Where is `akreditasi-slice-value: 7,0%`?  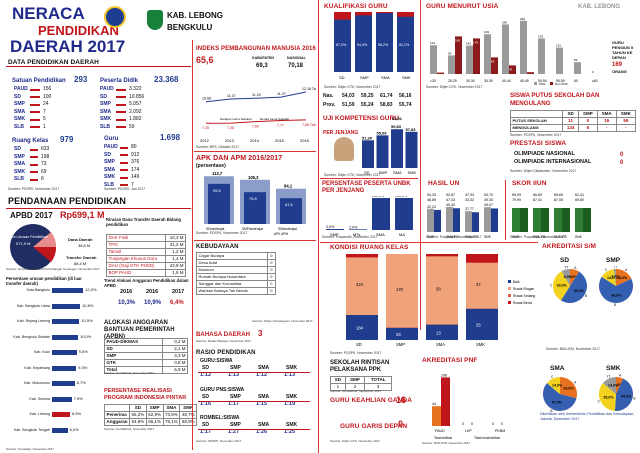
akreditasi-slice-value: 7,0% is located at coordinates (618, 385).